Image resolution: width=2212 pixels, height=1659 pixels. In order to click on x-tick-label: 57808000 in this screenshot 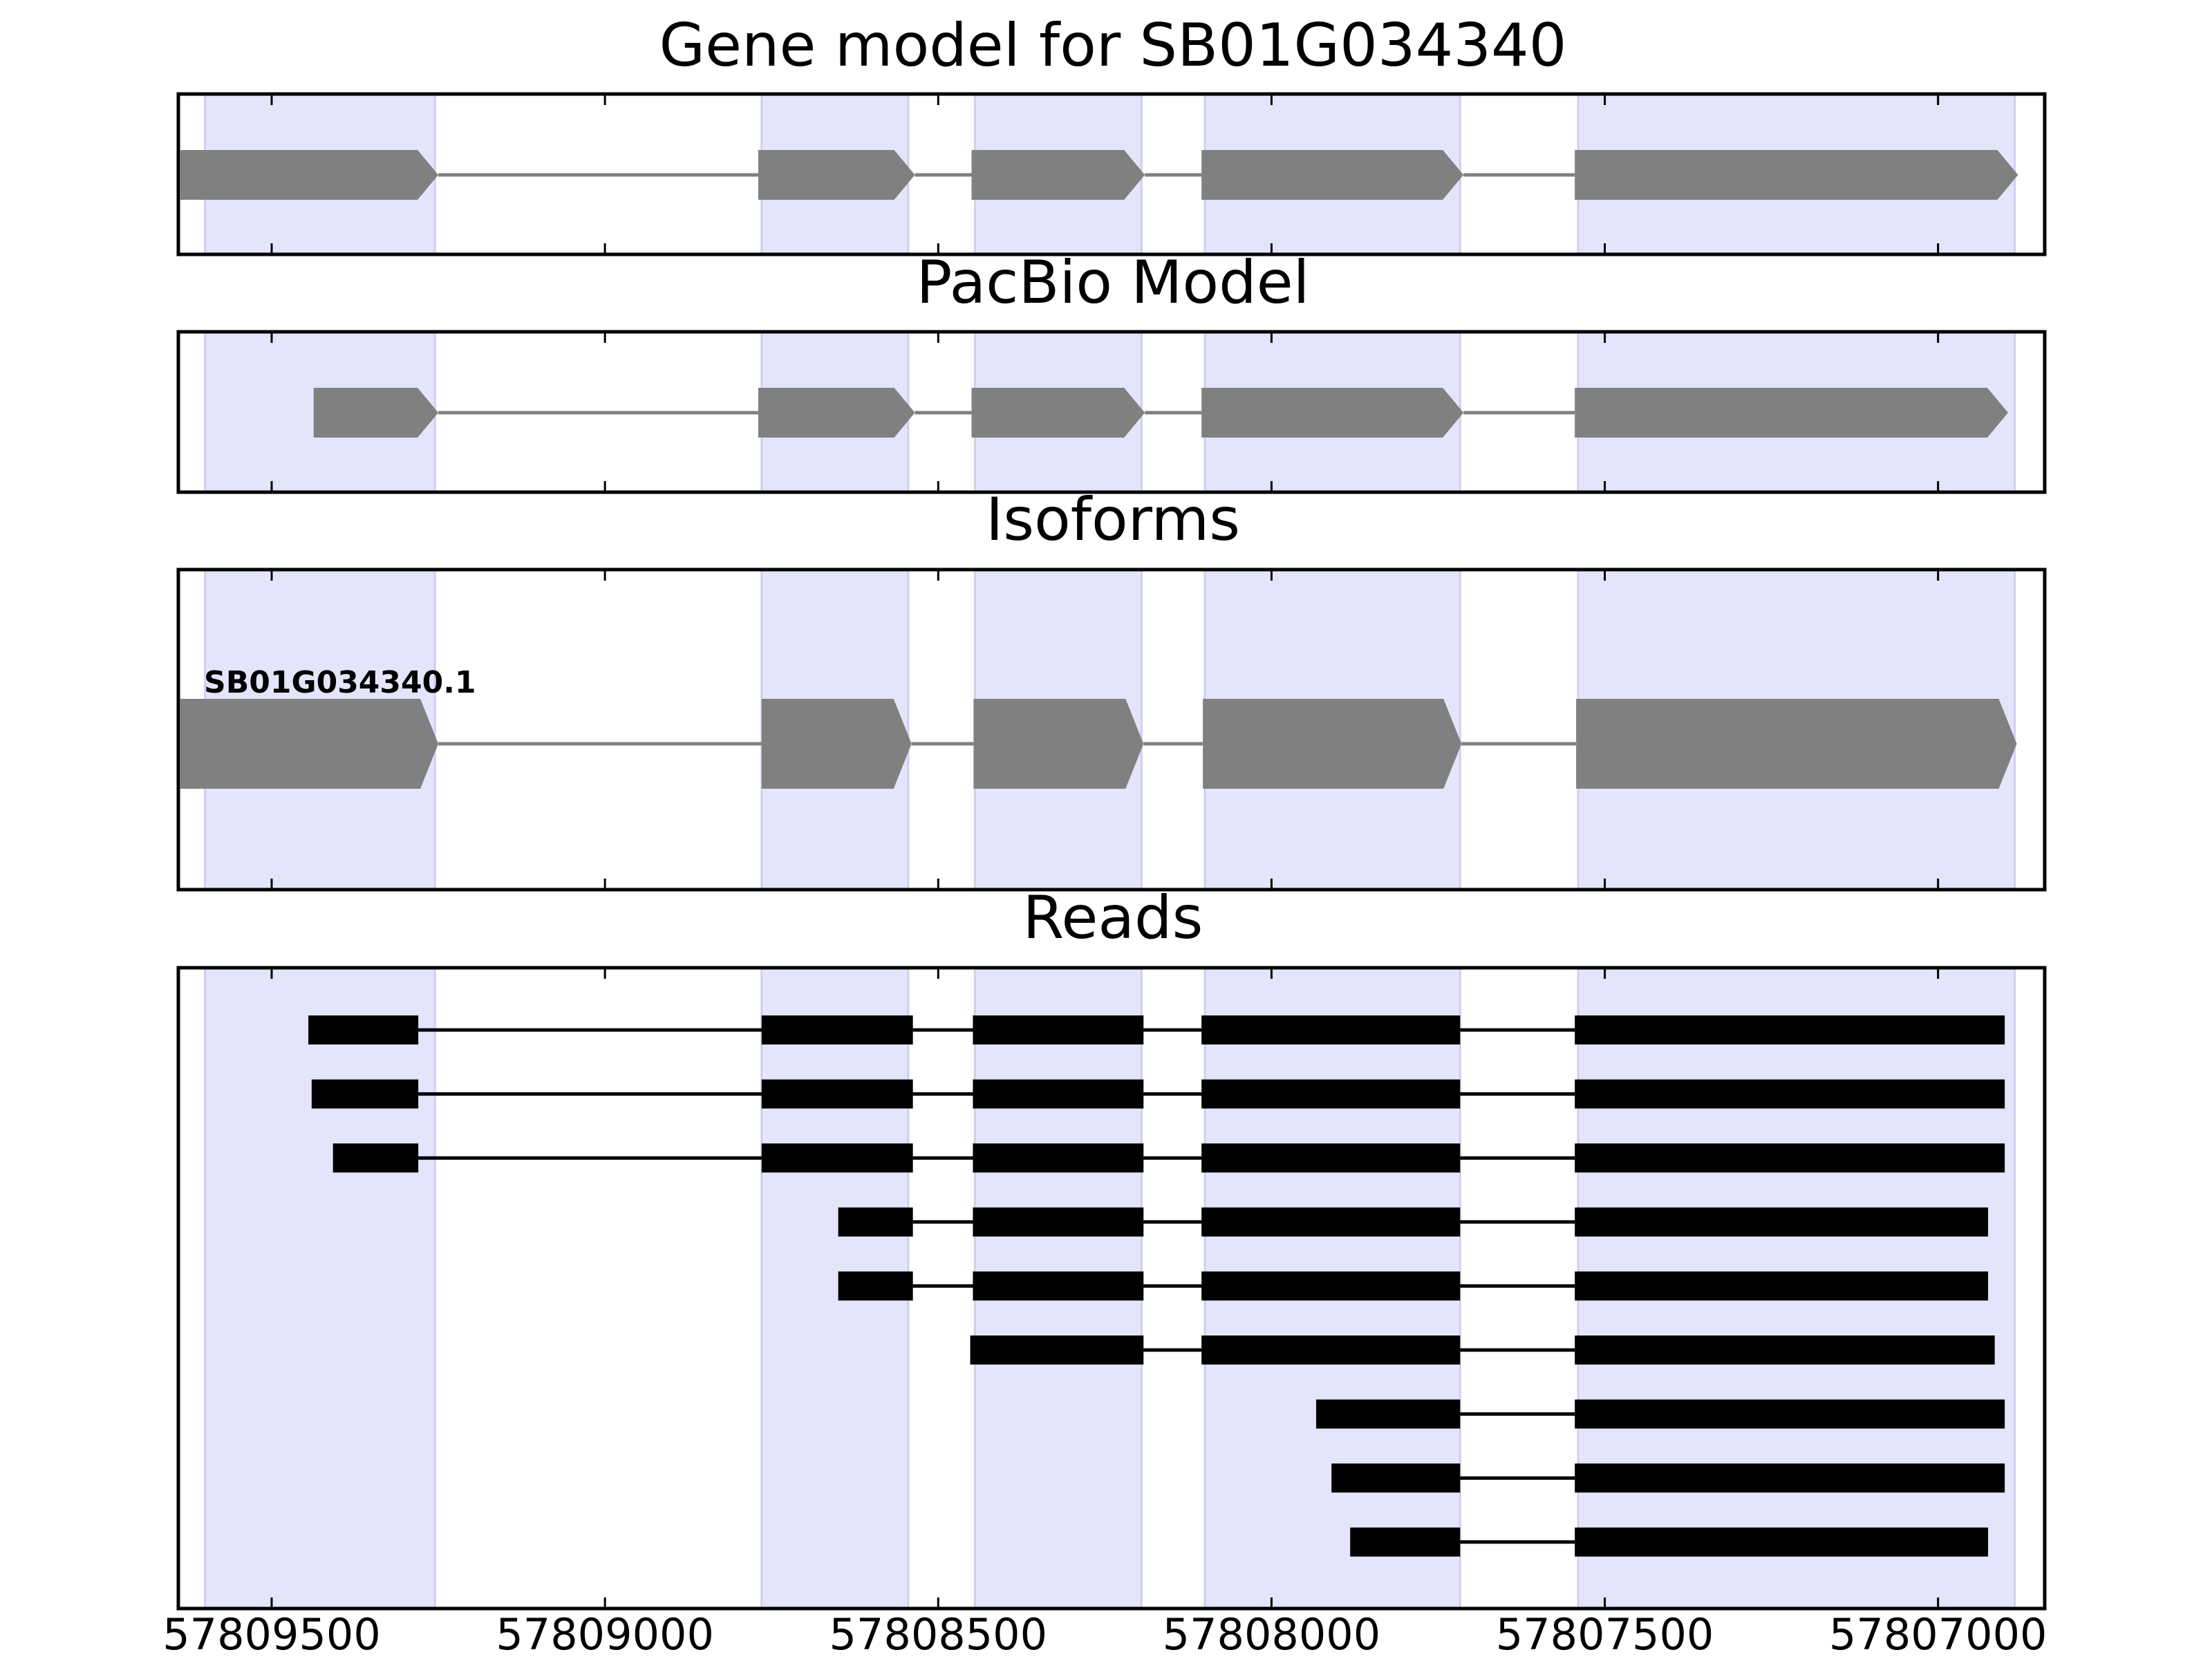, I will do `click(1272, 1634)`.